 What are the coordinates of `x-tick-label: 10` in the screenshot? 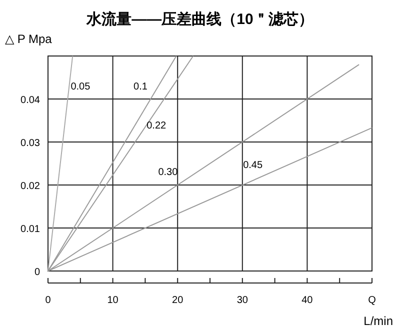 It's located at (113, 300).